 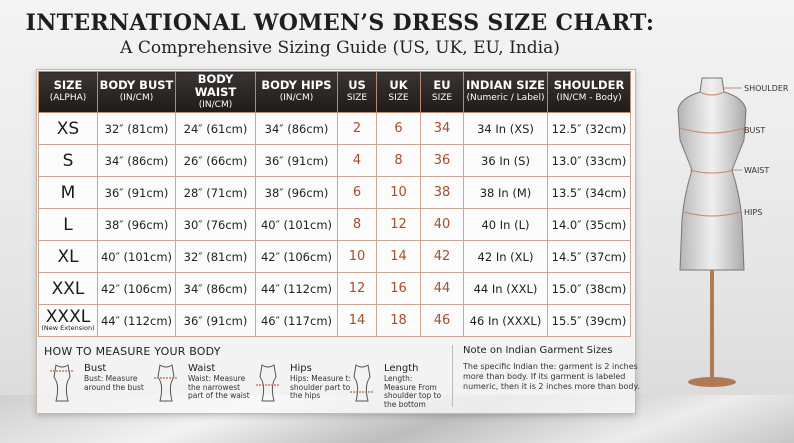 What do you see at coordinates (68, 256) in the screenshot?
I see `table-cell: XL` at bounding box center [68, 256].